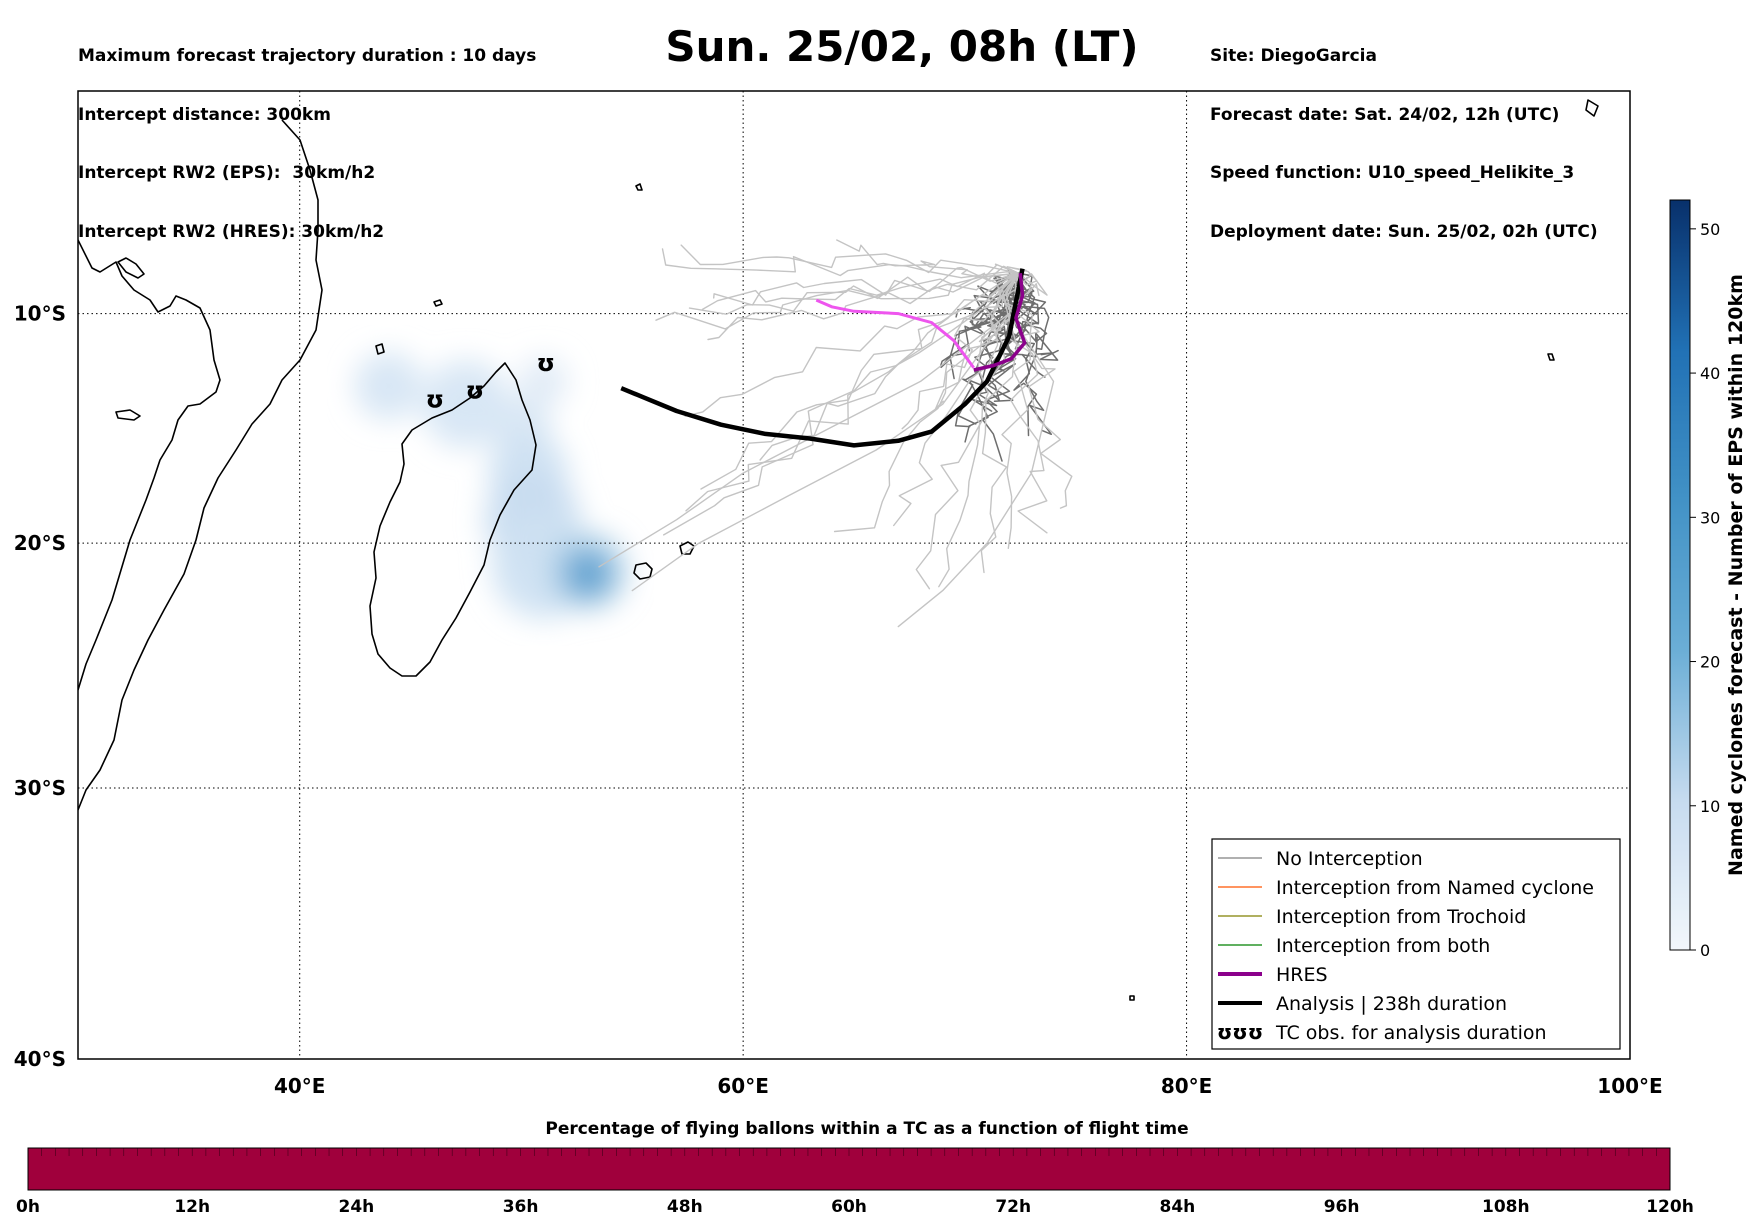 This screenshot has width=1754, height=1223. Describe the element at coordinates (643, 571) in the screenshot. I see `mauritius-coastline` at that location.